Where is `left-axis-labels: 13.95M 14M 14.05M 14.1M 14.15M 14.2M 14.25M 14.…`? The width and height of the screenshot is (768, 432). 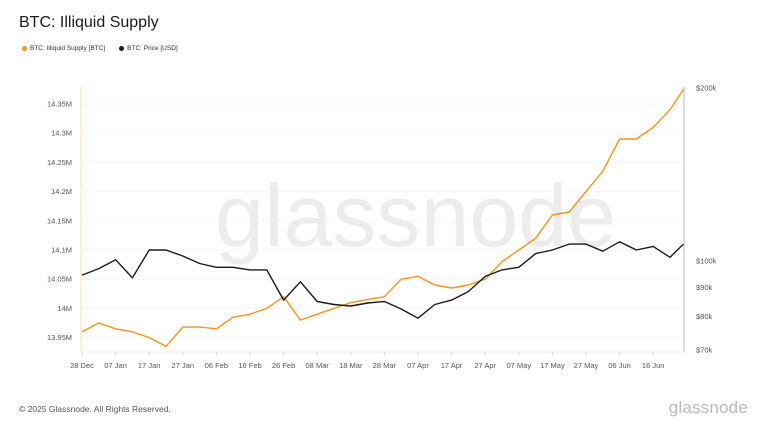
left-axis-labels: 13.95M 14M 14.05M 14.1M 14.15M 14.2M 14.25M 14.… is located at coordinates (59, 221).